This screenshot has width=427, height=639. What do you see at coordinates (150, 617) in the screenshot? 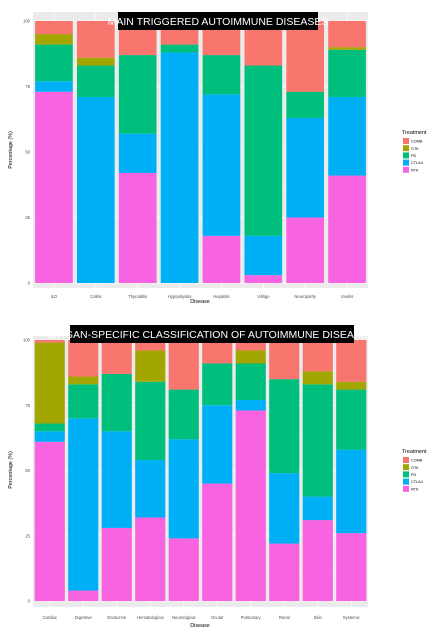
I see `x-tick-label: Hematological` at bounding box center [150, 617].